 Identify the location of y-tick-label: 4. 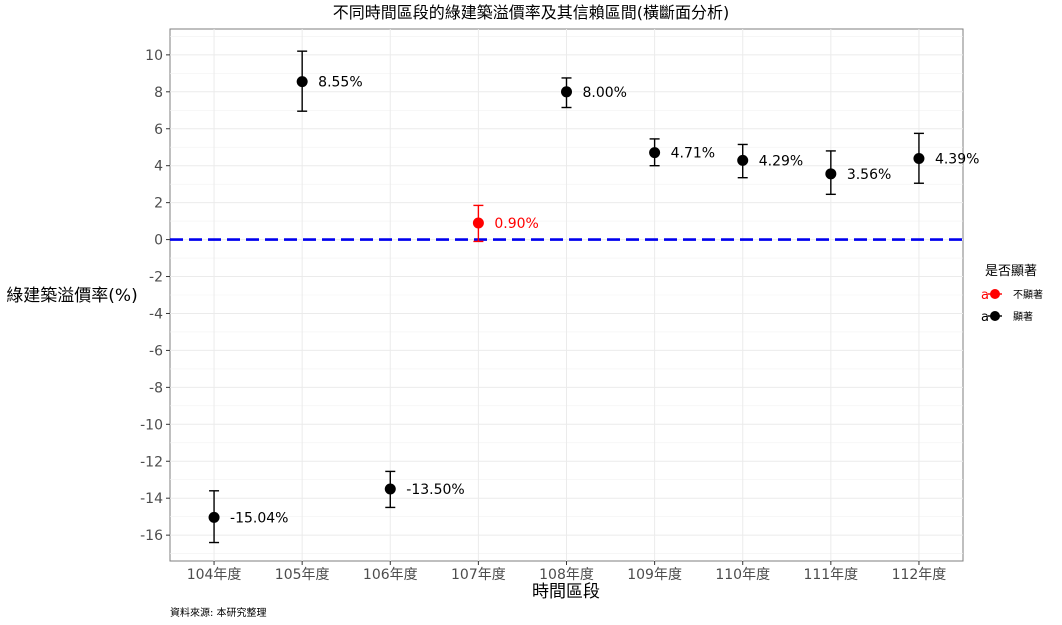
(158, 167).